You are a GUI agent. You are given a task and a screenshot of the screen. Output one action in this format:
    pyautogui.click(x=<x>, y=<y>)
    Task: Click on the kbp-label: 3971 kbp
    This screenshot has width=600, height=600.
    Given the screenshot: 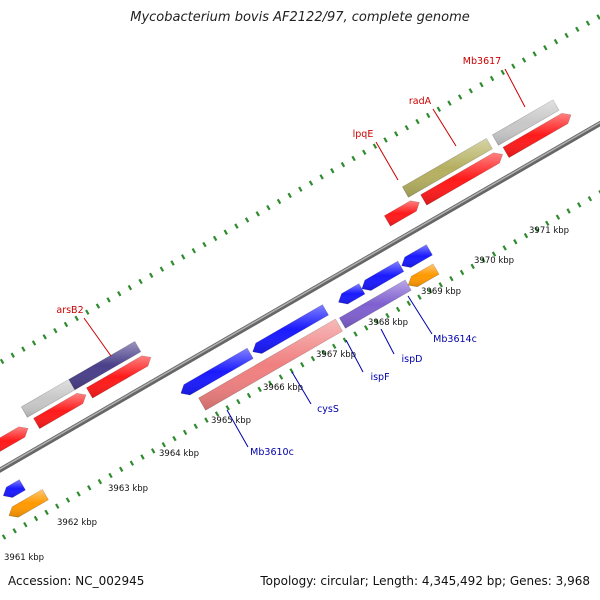 What is the action you would take?
    pyautogui.click(x=549, y=231)
    